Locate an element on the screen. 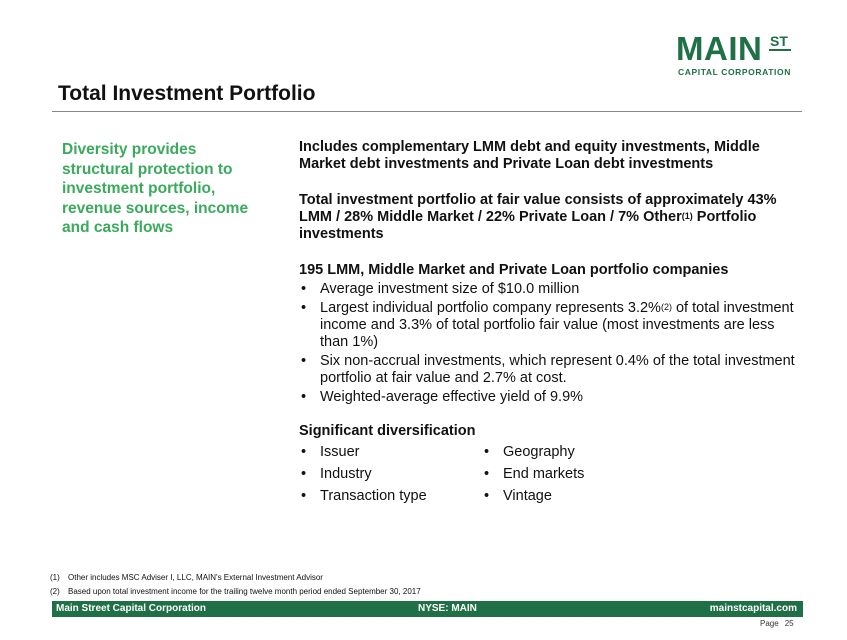 The width and height of the screenshot is (847, 640). diversification-label: Issuer is located at coordinates (340, 452).